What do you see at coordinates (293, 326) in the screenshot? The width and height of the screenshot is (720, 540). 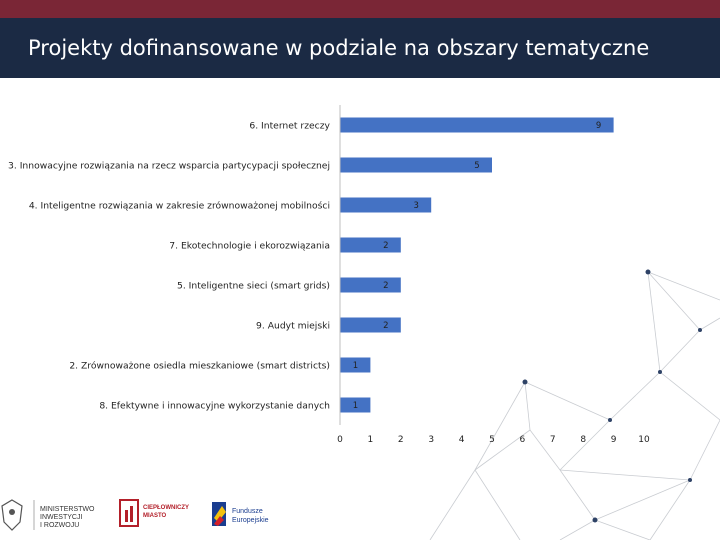 I see `category-label-6: 9. Audyt miejski` at bounding box center [293, 326].